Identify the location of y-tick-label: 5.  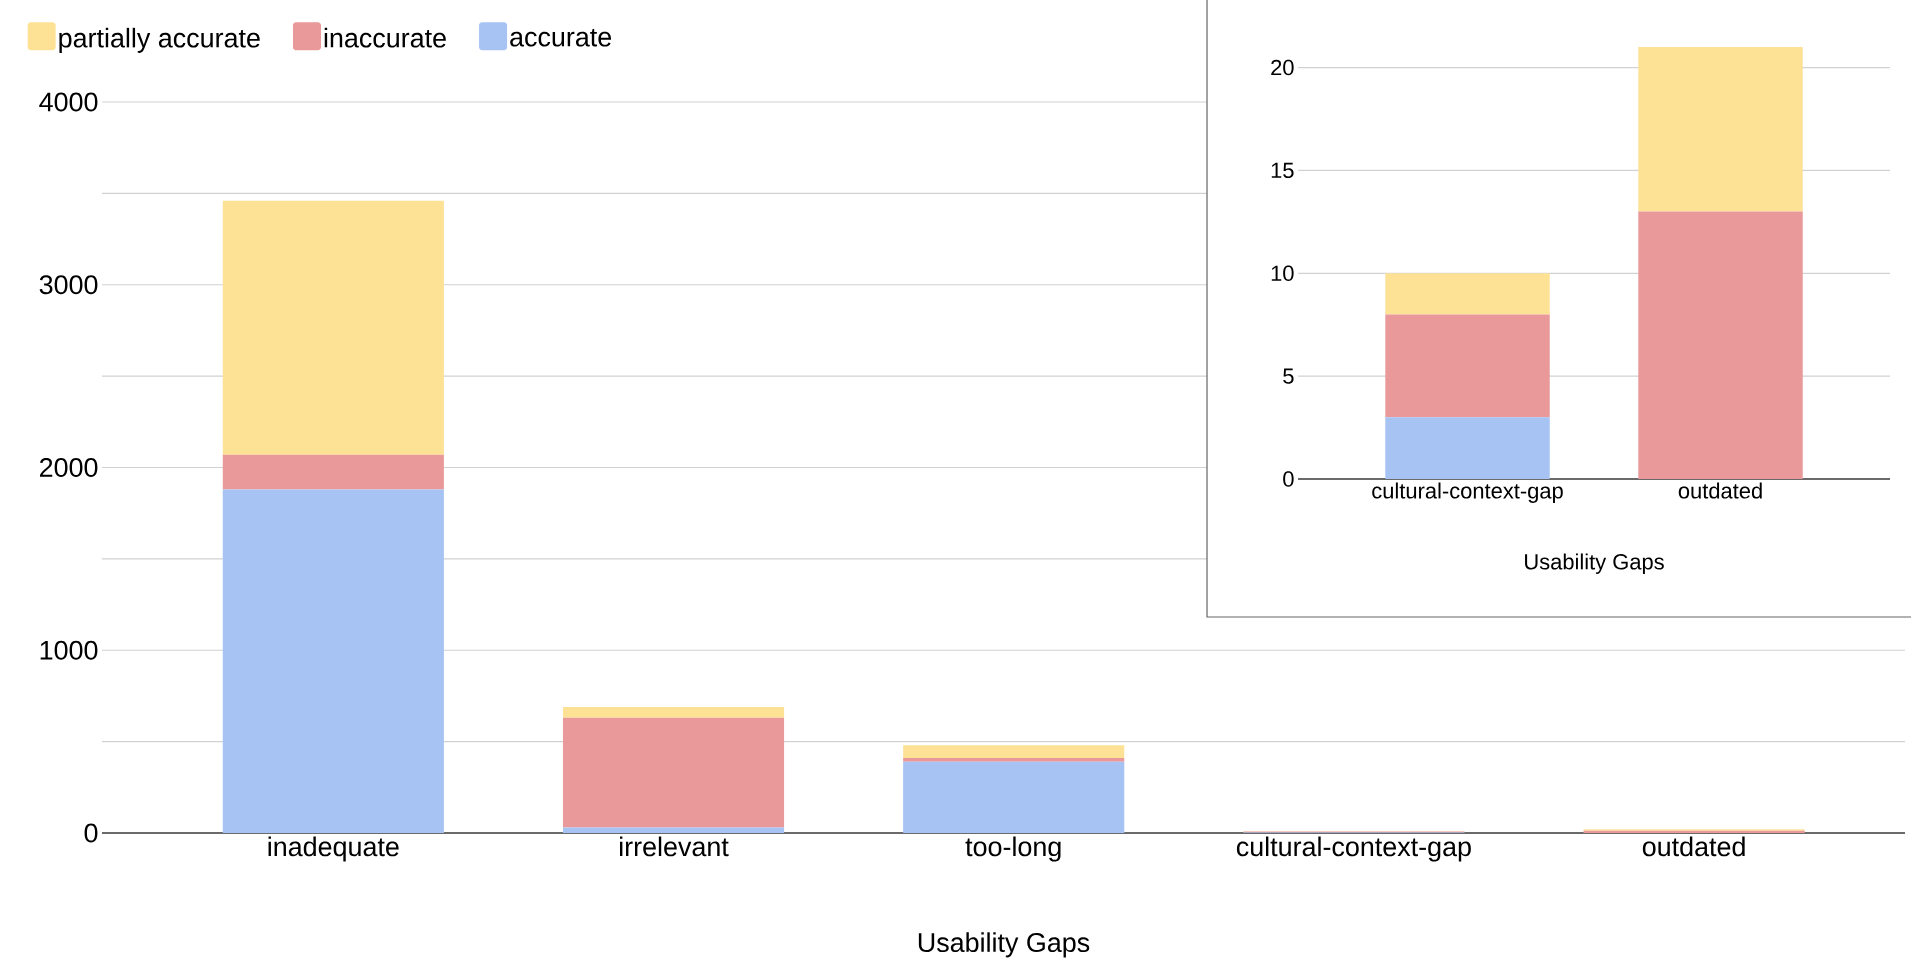
(1288, 376).